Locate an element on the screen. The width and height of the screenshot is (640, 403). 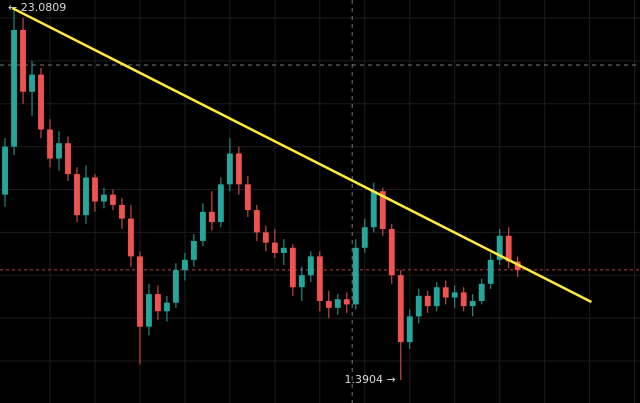
high-label: ← 23.0809 is located at coordinates (37, 7).